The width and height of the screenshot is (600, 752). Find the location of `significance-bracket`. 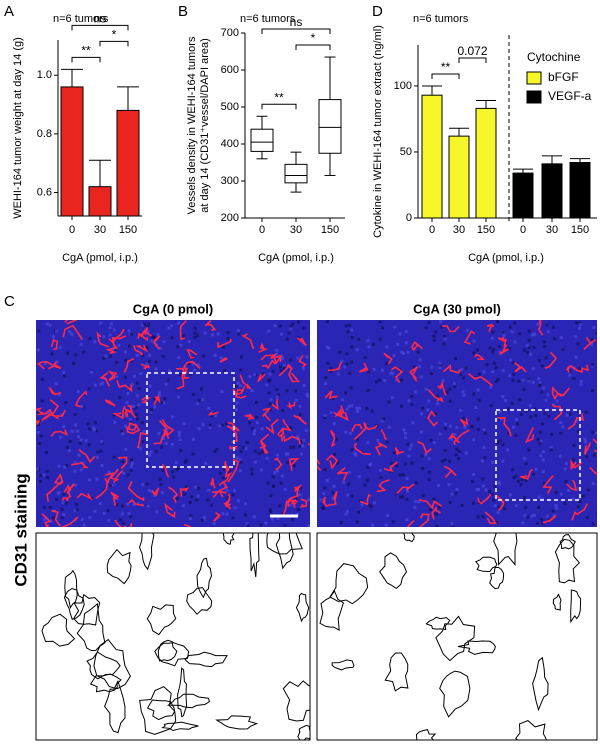

significance-bracket is located at coordinates (472, 60).